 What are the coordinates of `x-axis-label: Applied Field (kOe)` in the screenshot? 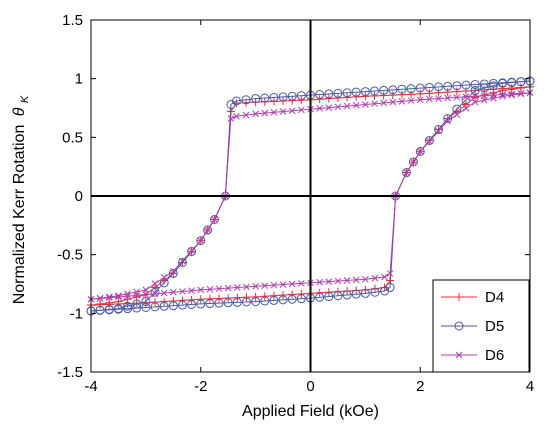 It's located at (310, 411).